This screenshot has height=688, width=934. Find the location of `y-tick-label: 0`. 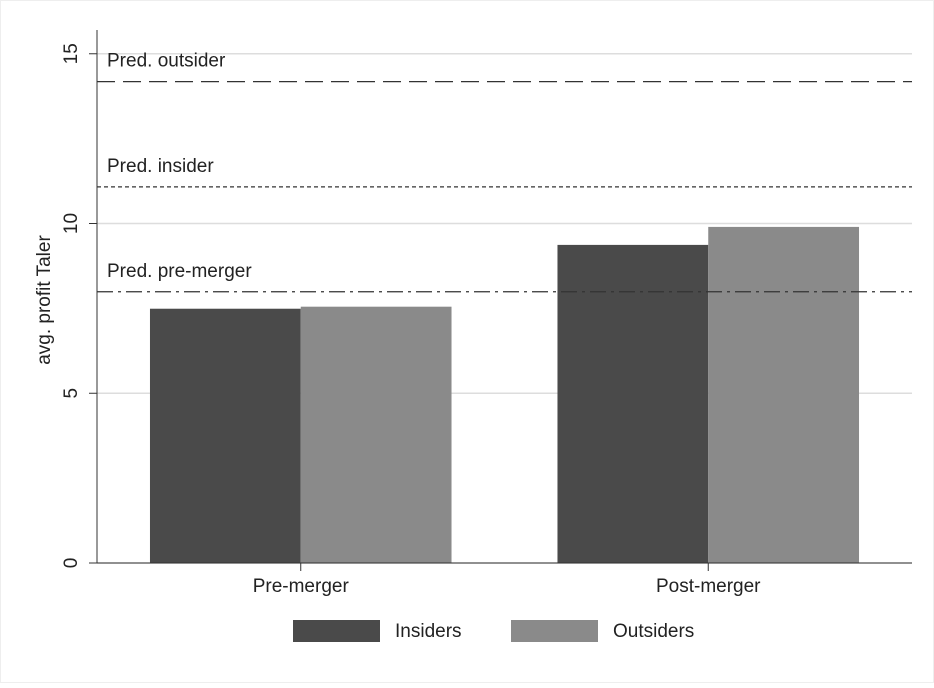

y-tick-label: 0 is located at coordinates (71, 563).